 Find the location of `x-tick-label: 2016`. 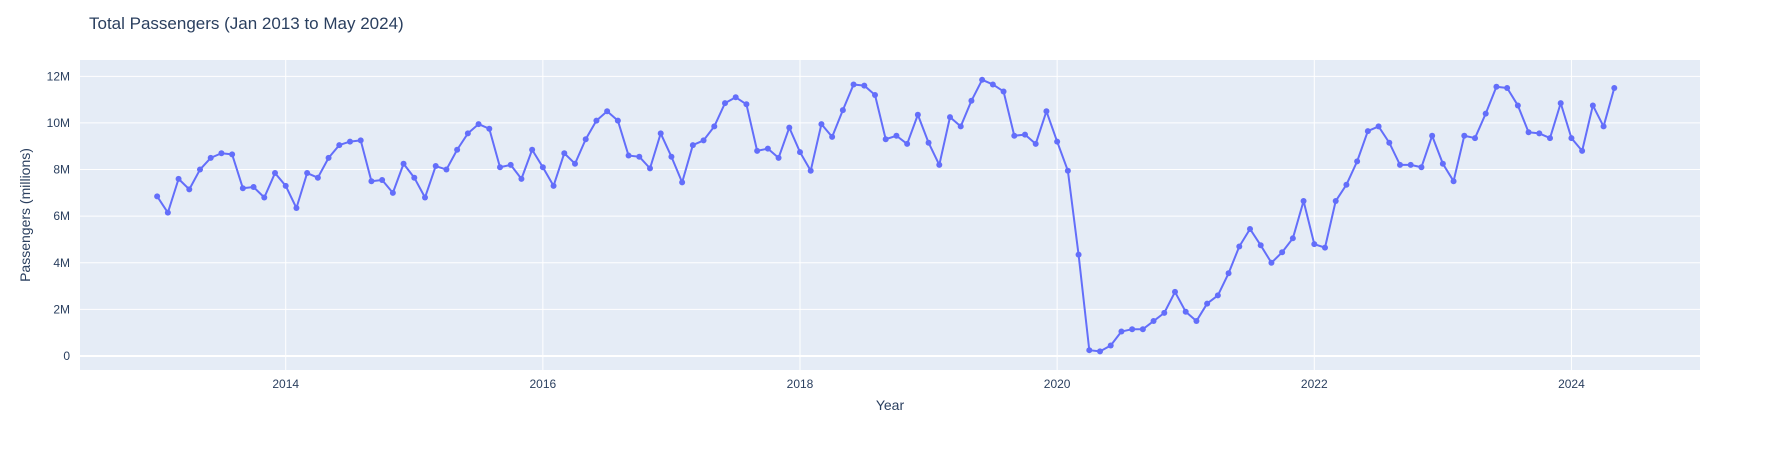

x-tick-label: 2016 is located at coordinates (543, 384).